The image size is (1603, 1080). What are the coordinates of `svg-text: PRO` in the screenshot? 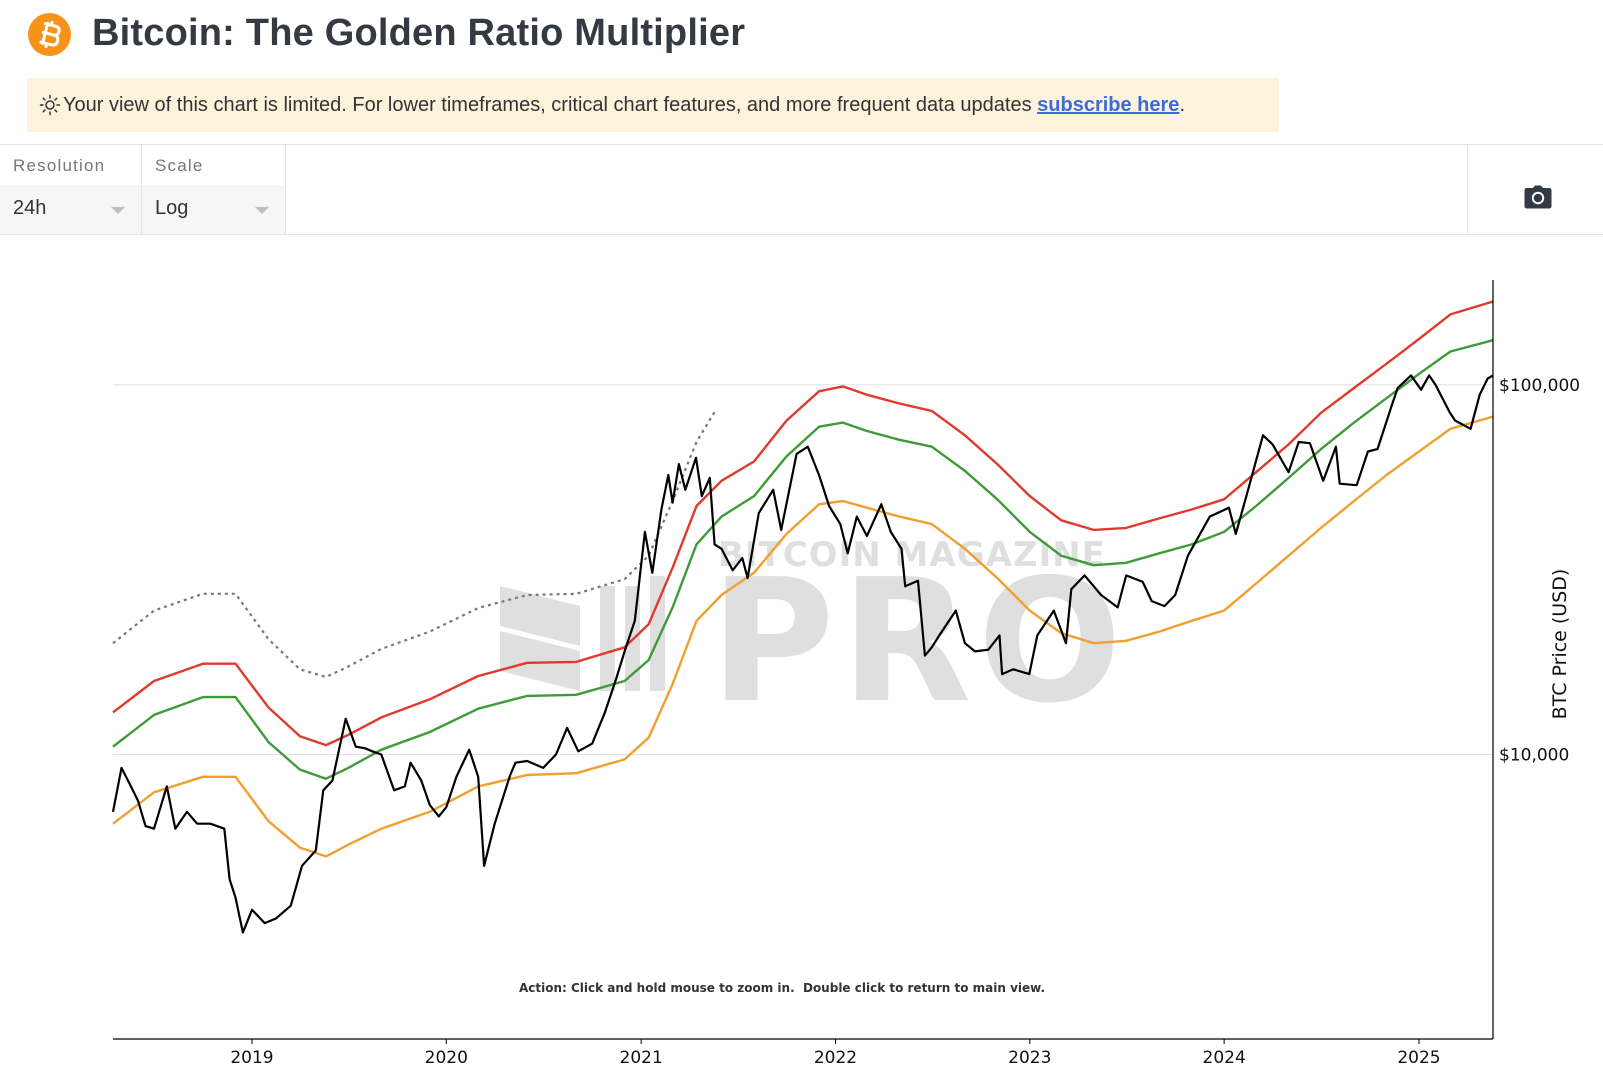 It's located at (919, 642).